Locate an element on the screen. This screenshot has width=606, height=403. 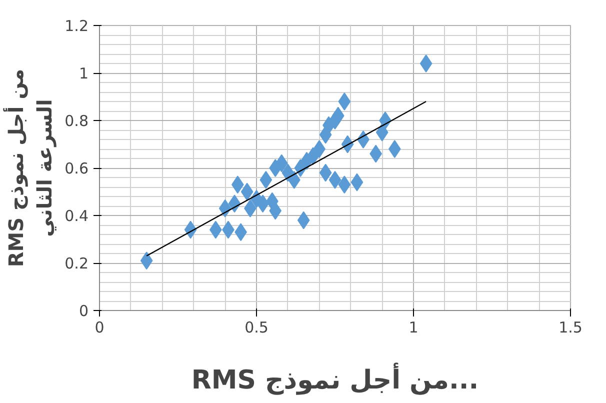
x-tick-label: 1 is located at coordinates (413, 327).